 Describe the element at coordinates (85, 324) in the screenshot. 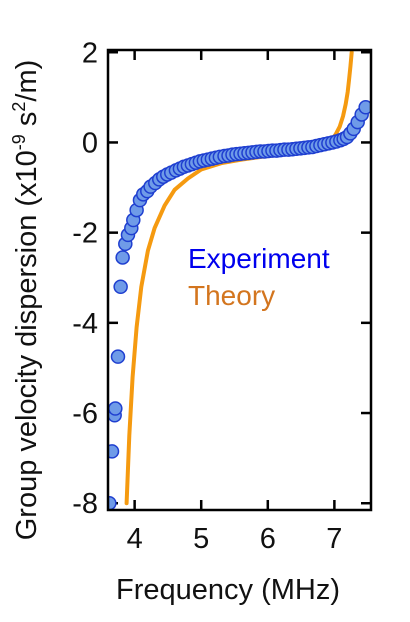

I see `y-tick-label: -4` at that location.